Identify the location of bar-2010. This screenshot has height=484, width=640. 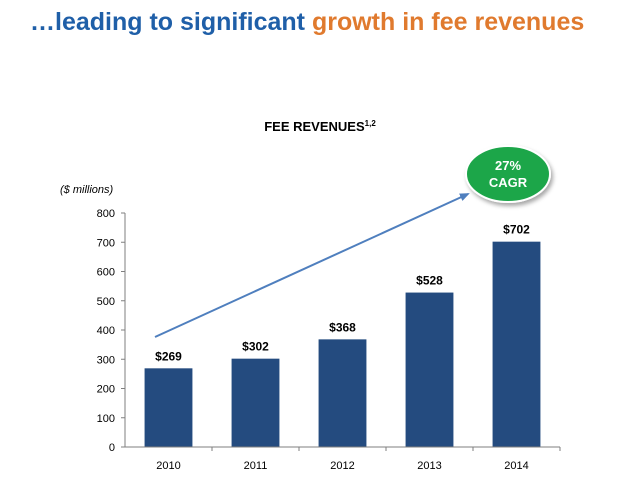
(168, 407).